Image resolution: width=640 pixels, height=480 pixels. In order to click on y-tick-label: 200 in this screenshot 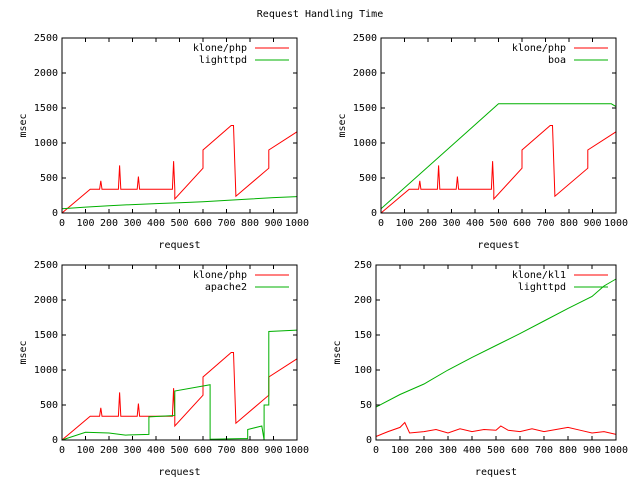, I will do `click(363, 300)`.